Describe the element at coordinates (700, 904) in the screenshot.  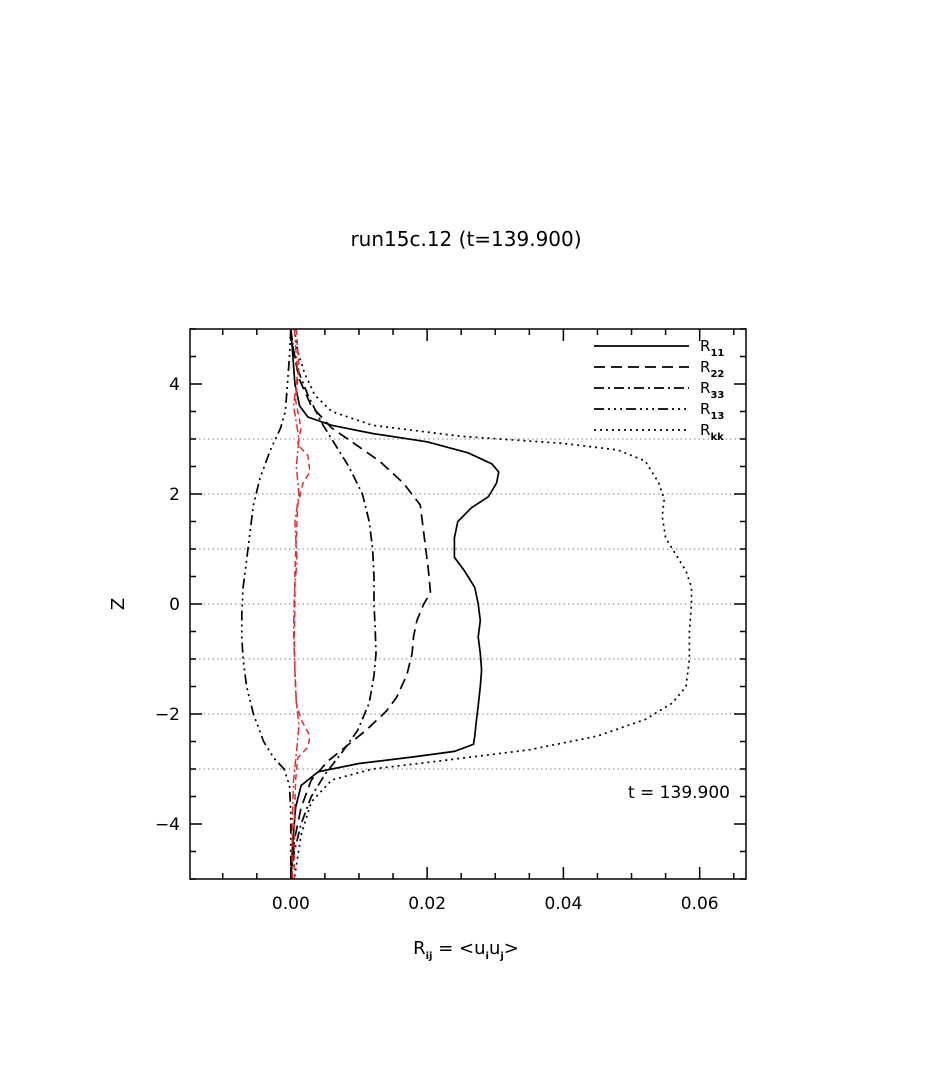
I see `x-tick-label: 0.06` at that location.